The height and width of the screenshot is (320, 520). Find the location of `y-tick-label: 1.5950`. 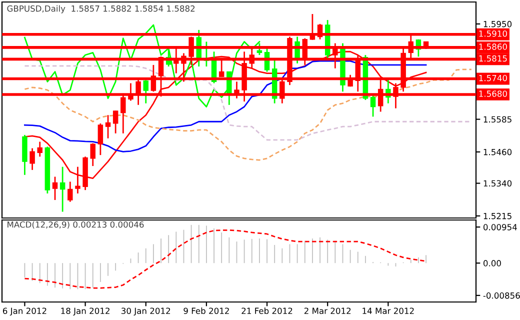

y-tick-label: 1.5950 is located at coordinates (498, 24).